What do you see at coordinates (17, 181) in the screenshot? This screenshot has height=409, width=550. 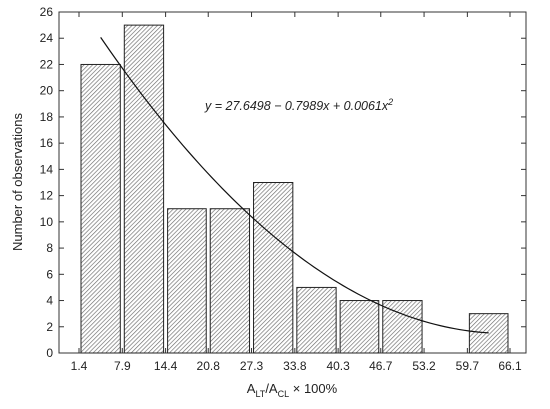 I see `y-axis-label: Number of observations` at bounding box center [17, 181].